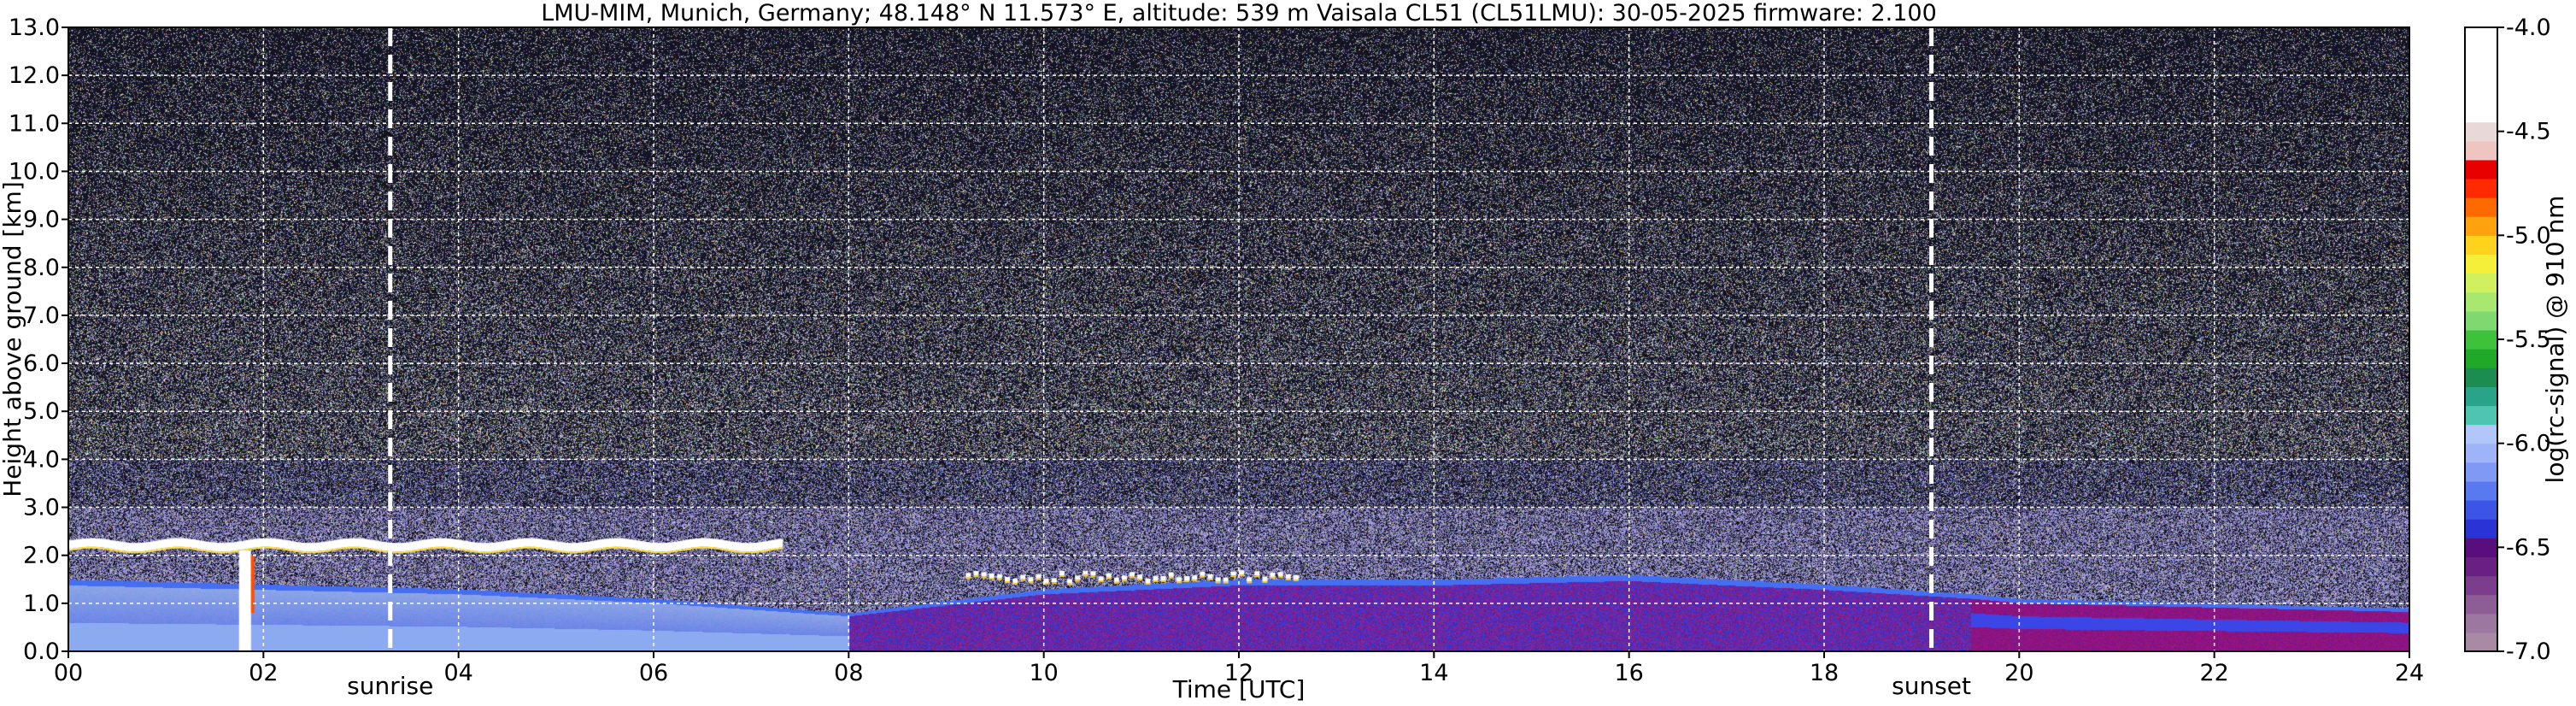 The image size is (2576, 706). Describe the element at coordinates (41, 459) in the screenshot. I see `y-tick-label: 4.0` at that location.